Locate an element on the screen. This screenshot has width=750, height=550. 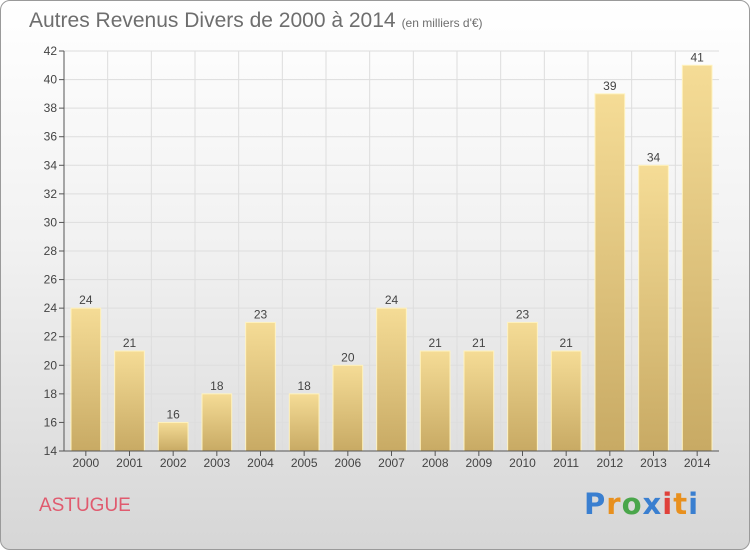
y-tick-label: 18 is located at coordinates (51, 394).